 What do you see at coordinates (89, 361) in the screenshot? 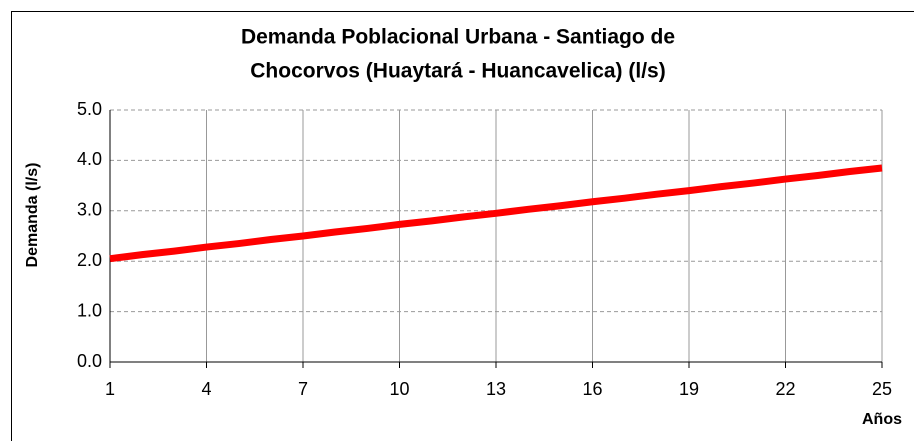
I see `y-tick-label: 0.0` at bounding box center [89, 361].